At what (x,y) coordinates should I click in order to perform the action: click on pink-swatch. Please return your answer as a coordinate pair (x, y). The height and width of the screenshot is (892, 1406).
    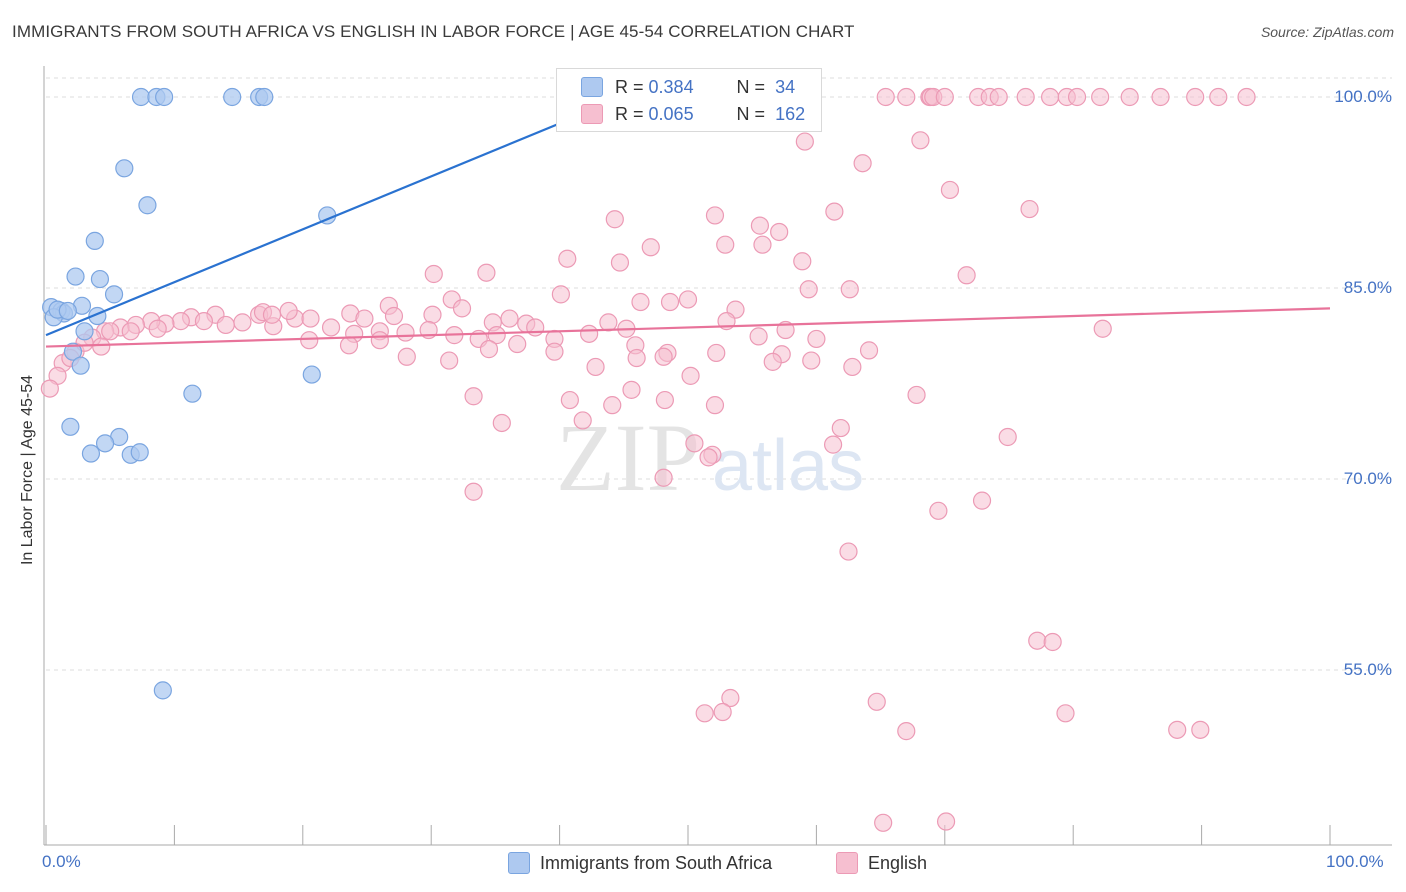
    Looking at the image, I should click on (592, 114).